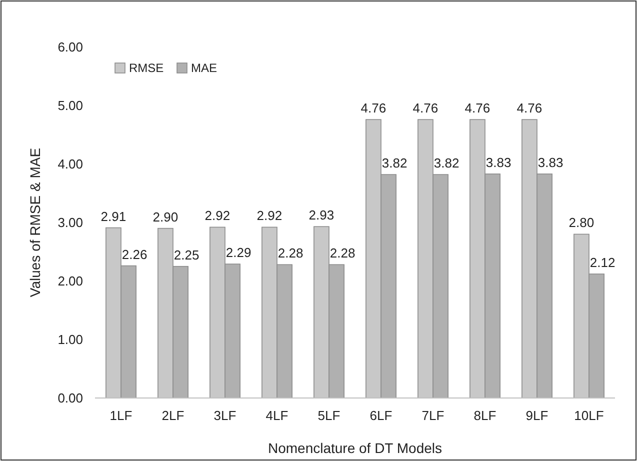 This screenshot has width=637, height=461. I want to click on y-tick-label: 5.00, so click(70, 106).